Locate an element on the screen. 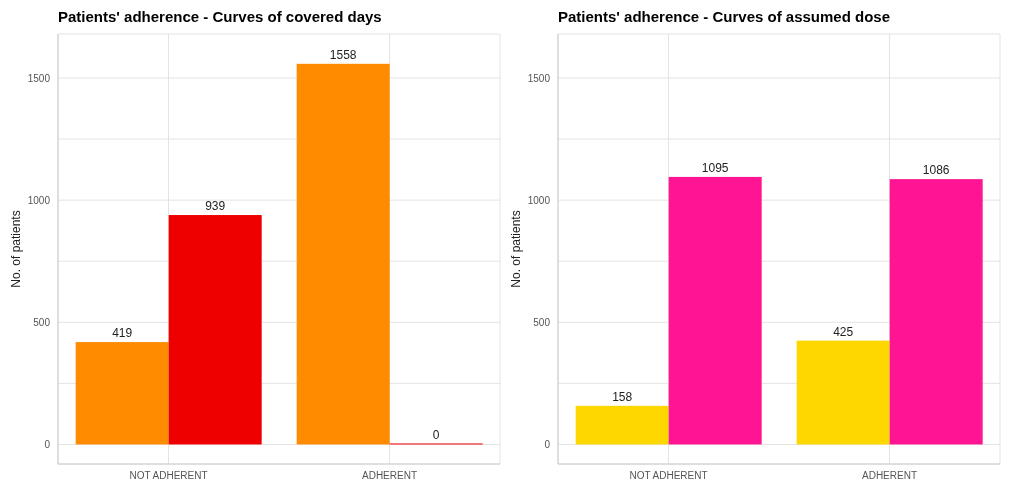 This screenshot has width=1009, height=496. chart-title: Patients' adherence - Curves of covered days is located at coordinates (220, 17).